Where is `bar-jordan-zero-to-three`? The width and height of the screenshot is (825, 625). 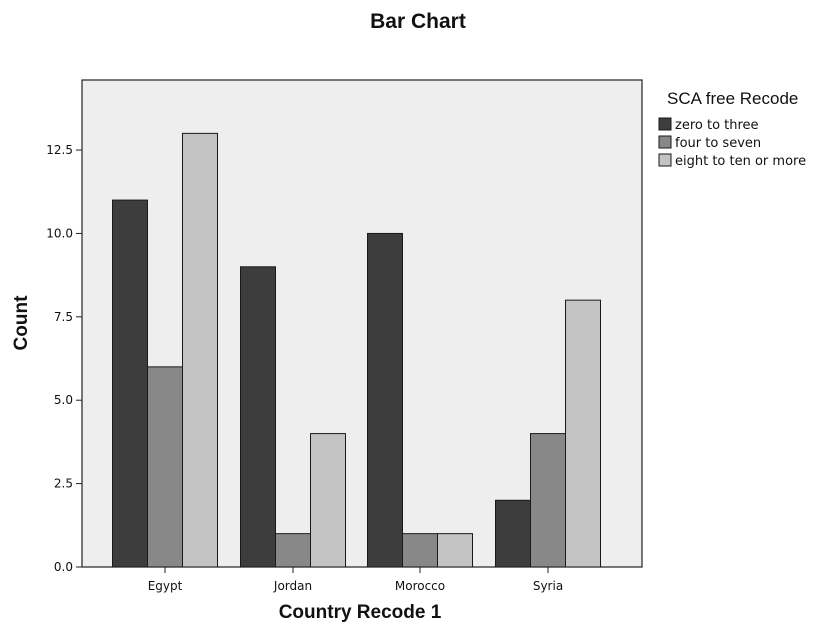
bar-jordan-zero-to-three is located at coordinates (258, 417).